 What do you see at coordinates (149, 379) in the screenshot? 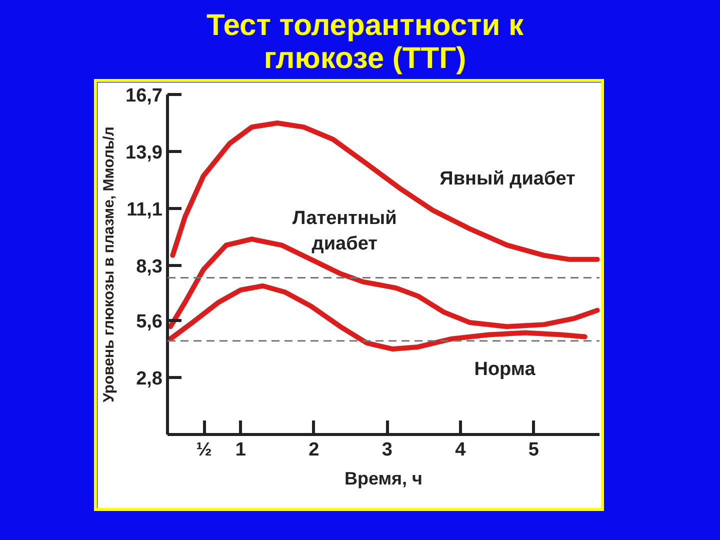
I see `y-tick-label: 2,8` at bounding box center [149, 379].